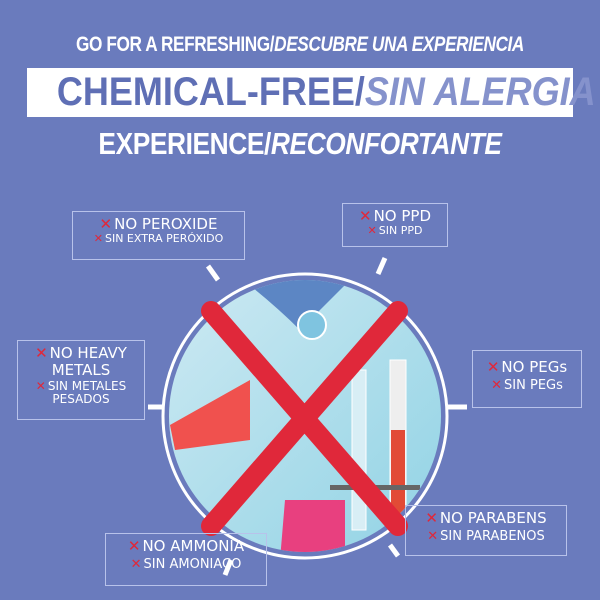 The image size is (600, 600). Describe the element at coordinates (184, 143) in the screenshot. I see `line3-en: EXPERIENCE/` at that location.